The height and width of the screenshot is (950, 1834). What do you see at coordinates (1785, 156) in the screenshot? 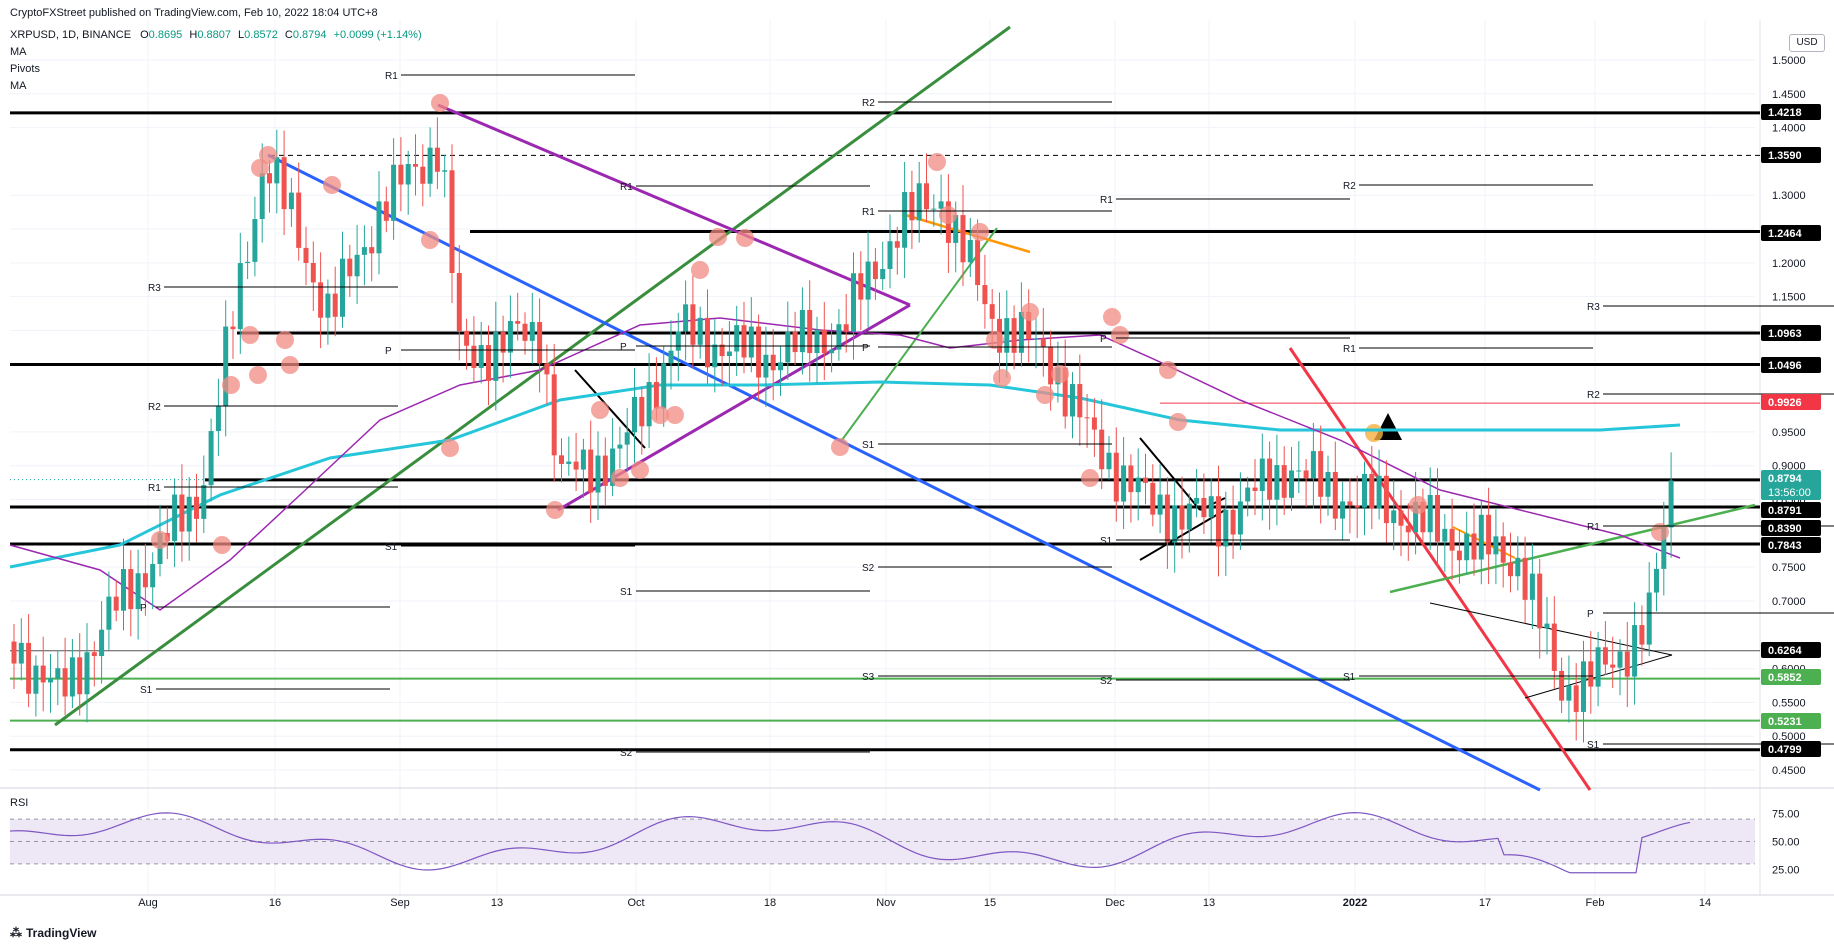
I see `price-label: 1.3590` at bounding box center [1785, 156].